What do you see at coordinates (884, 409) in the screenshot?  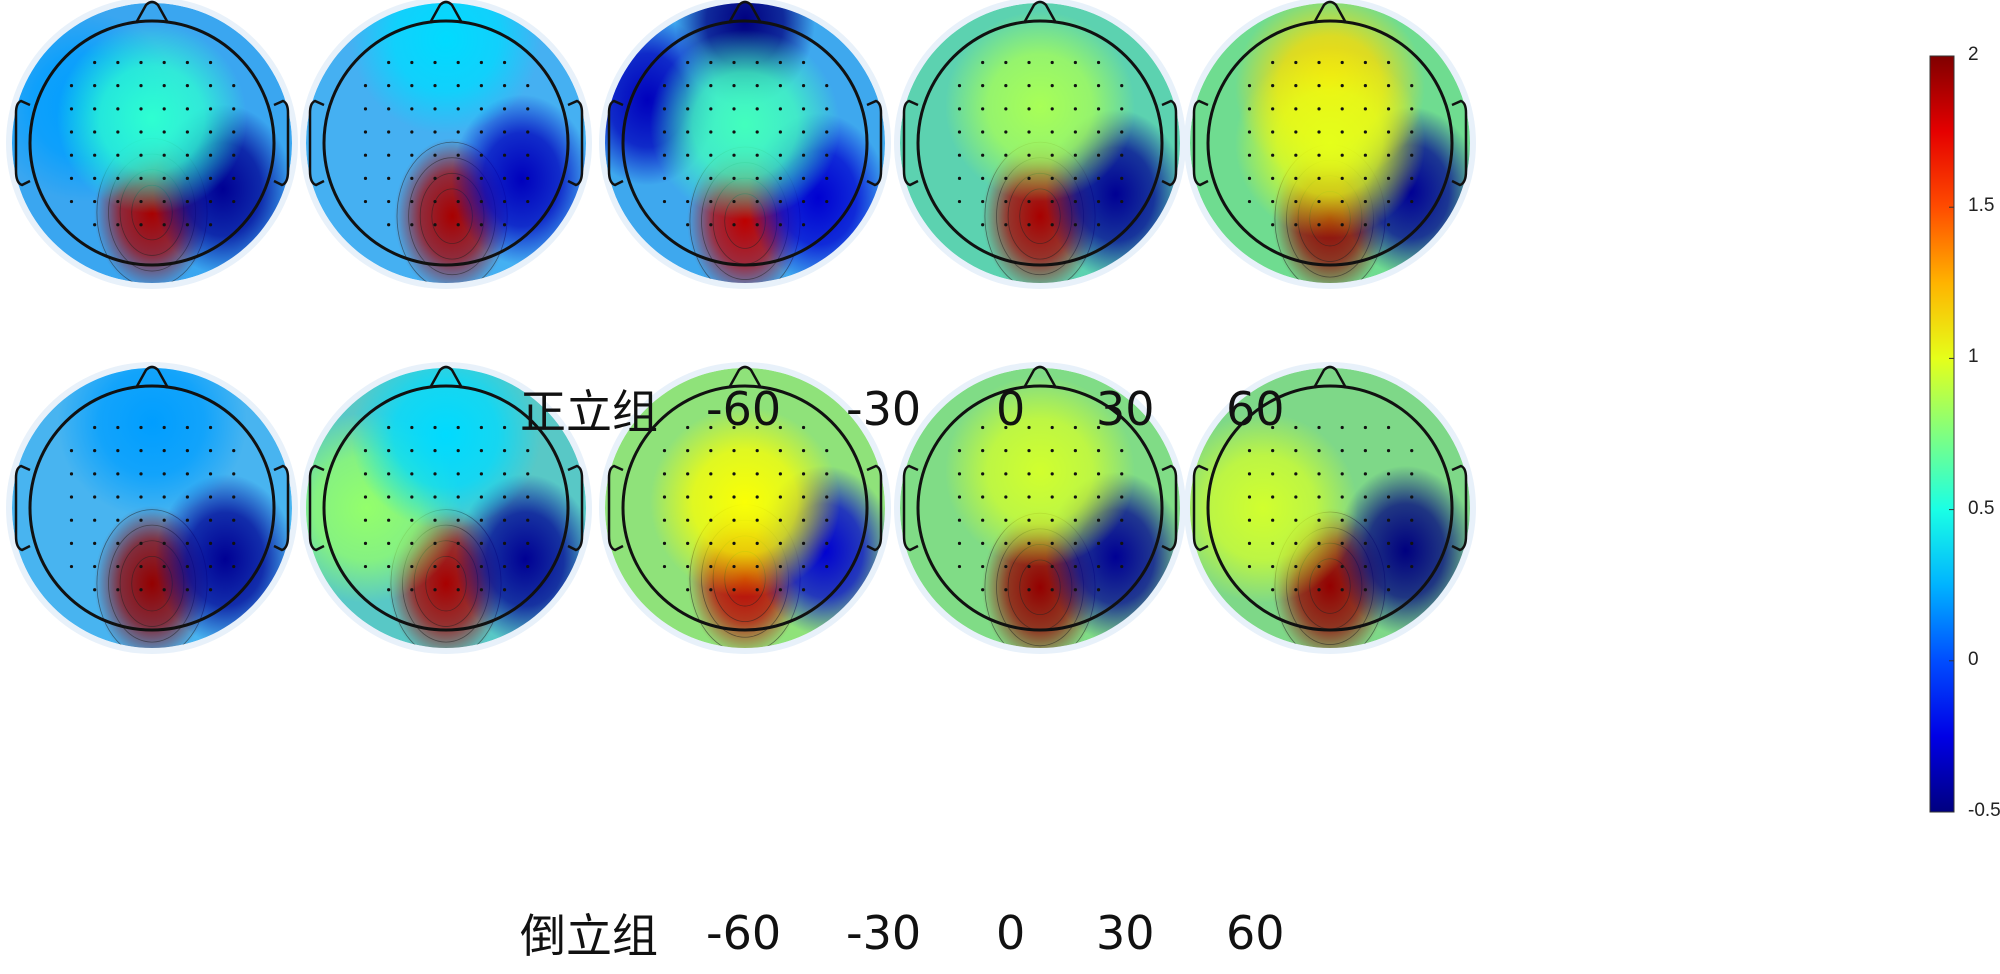 I see `condition-label: -30` at bounding box center [884, 409].